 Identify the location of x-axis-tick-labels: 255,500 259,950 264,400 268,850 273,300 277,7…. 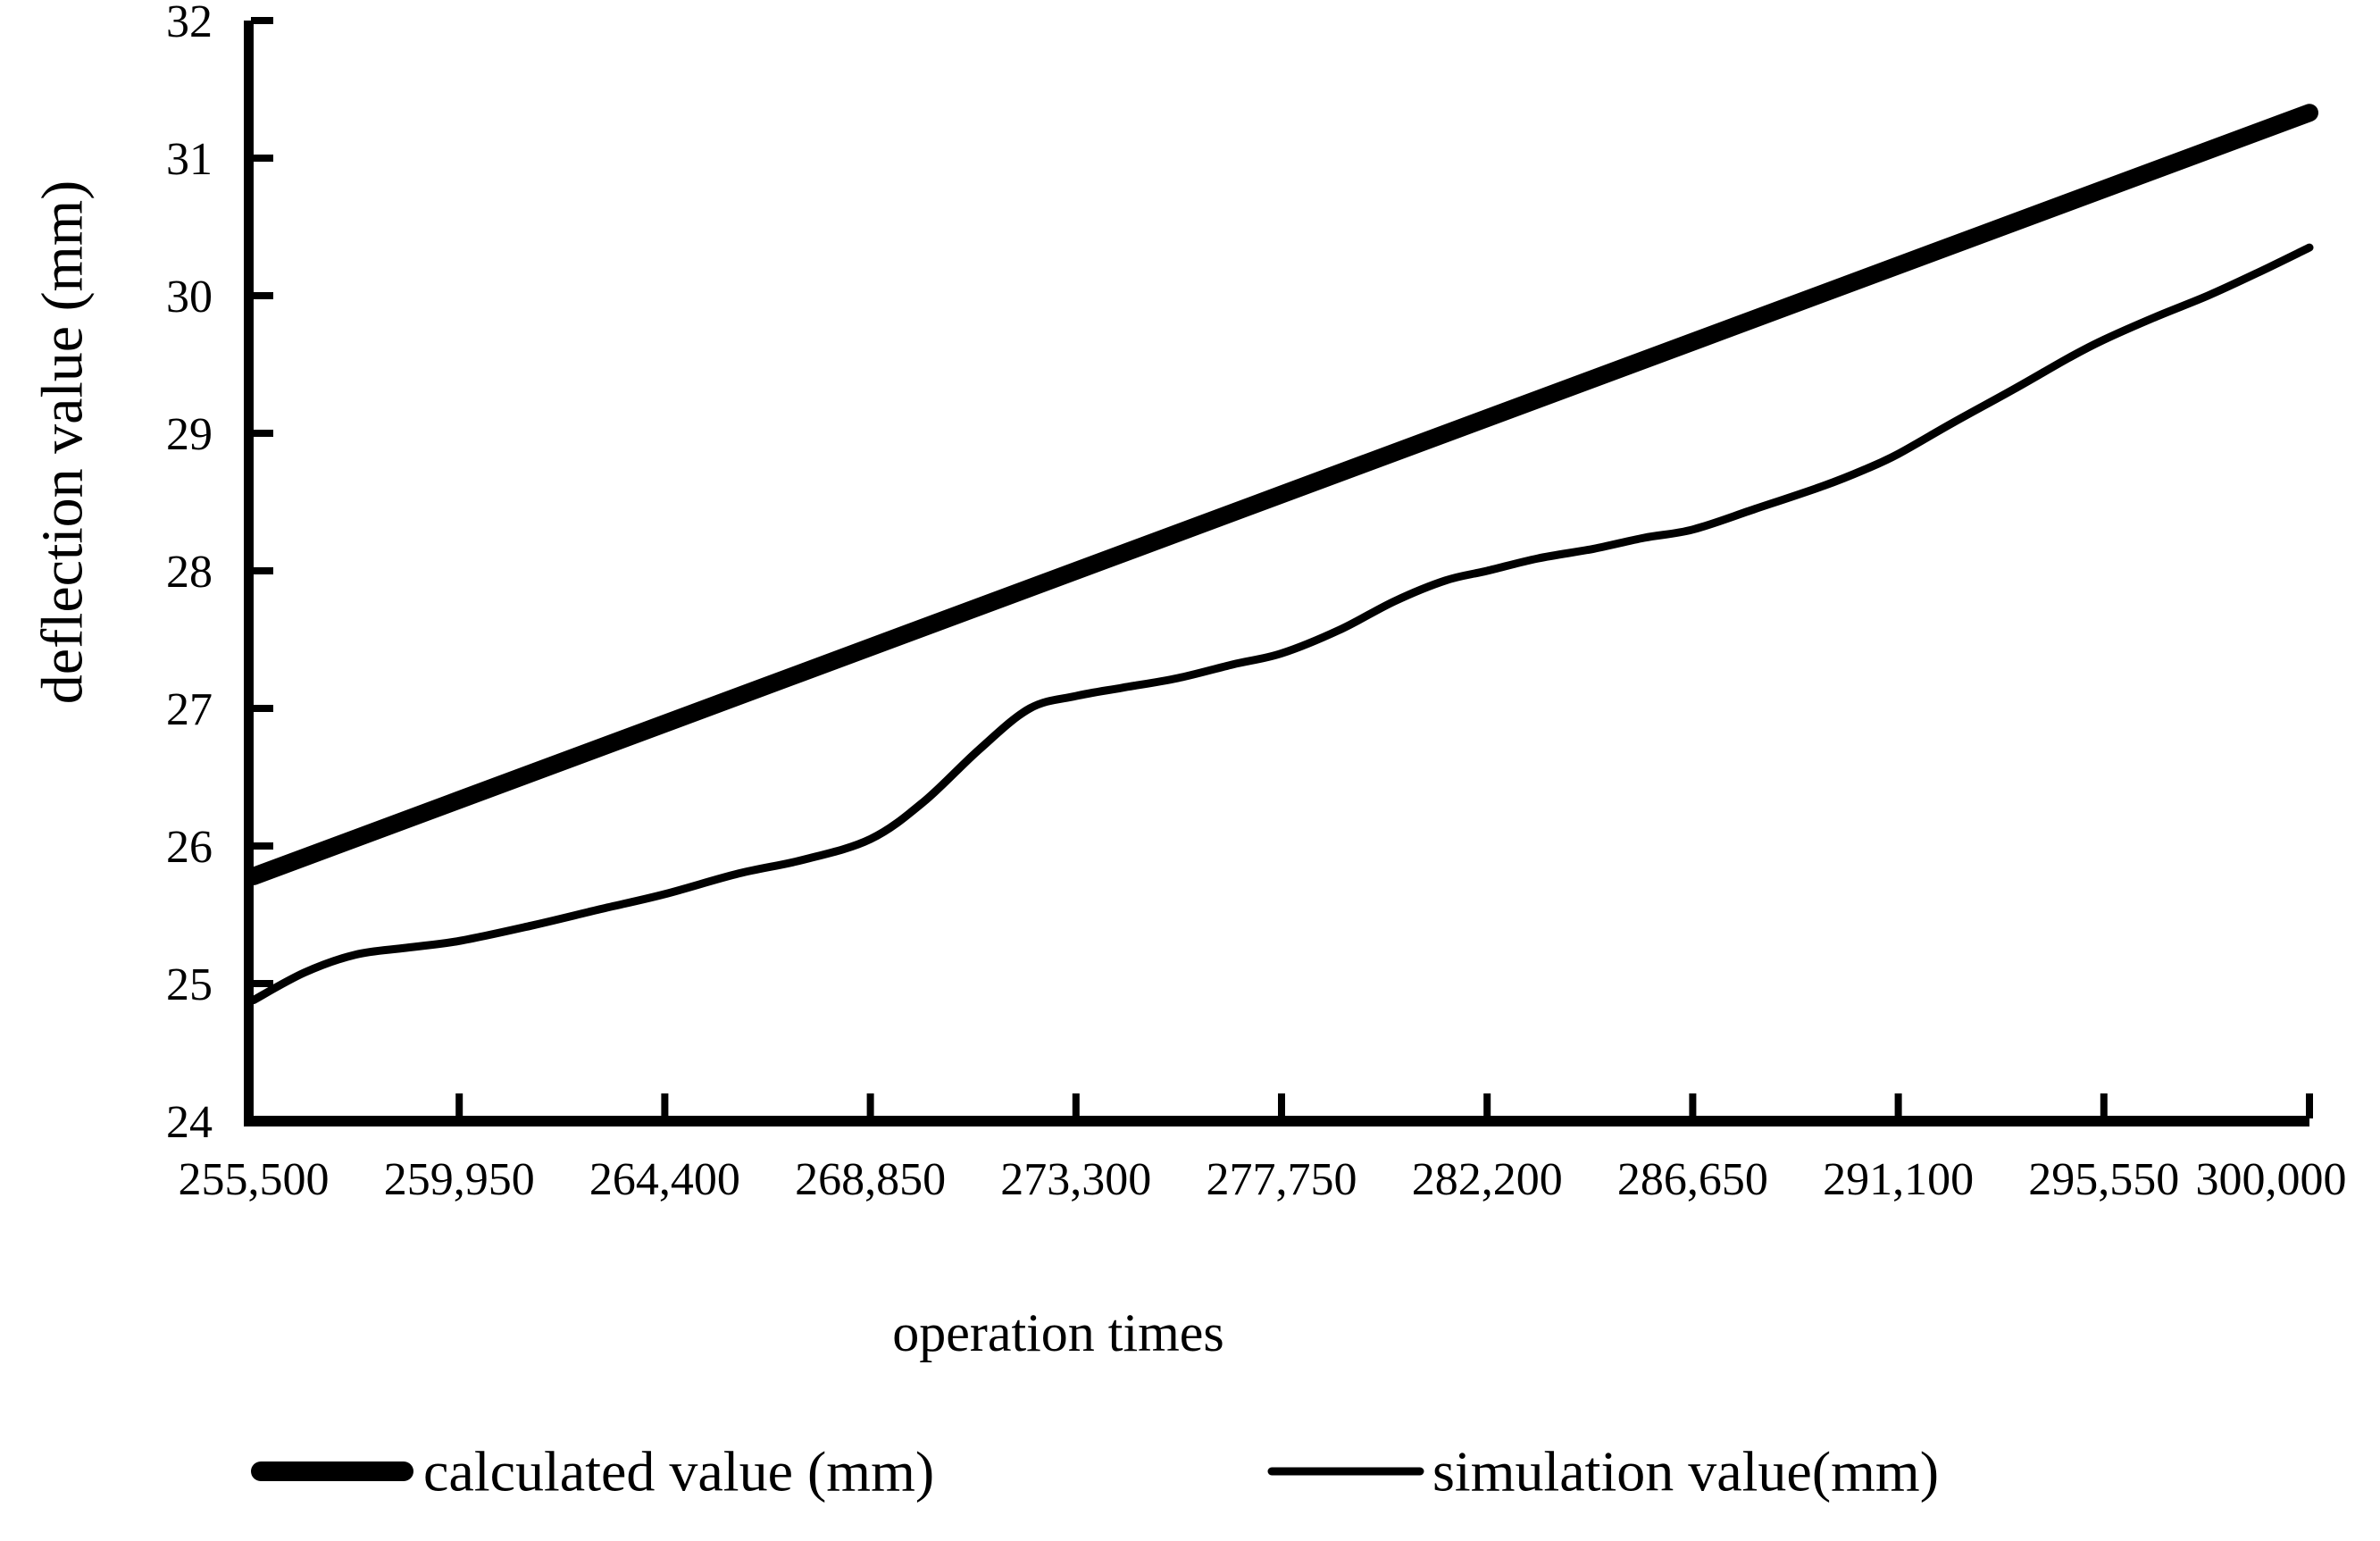
(1263, 1179).